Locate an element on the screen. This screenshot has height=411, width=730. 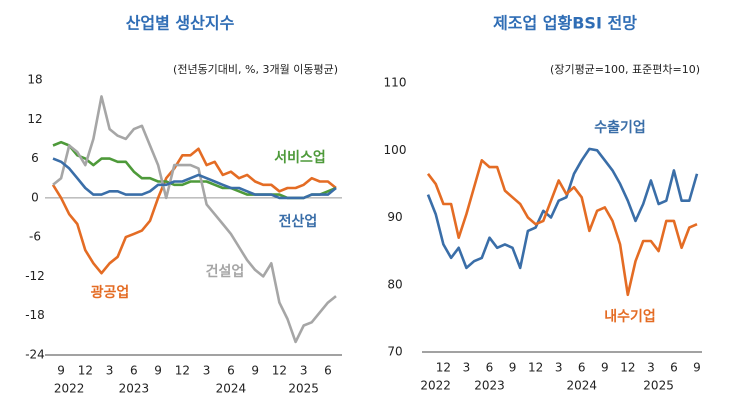
y-tick-label: 110 is located at coordinates (395, 83).